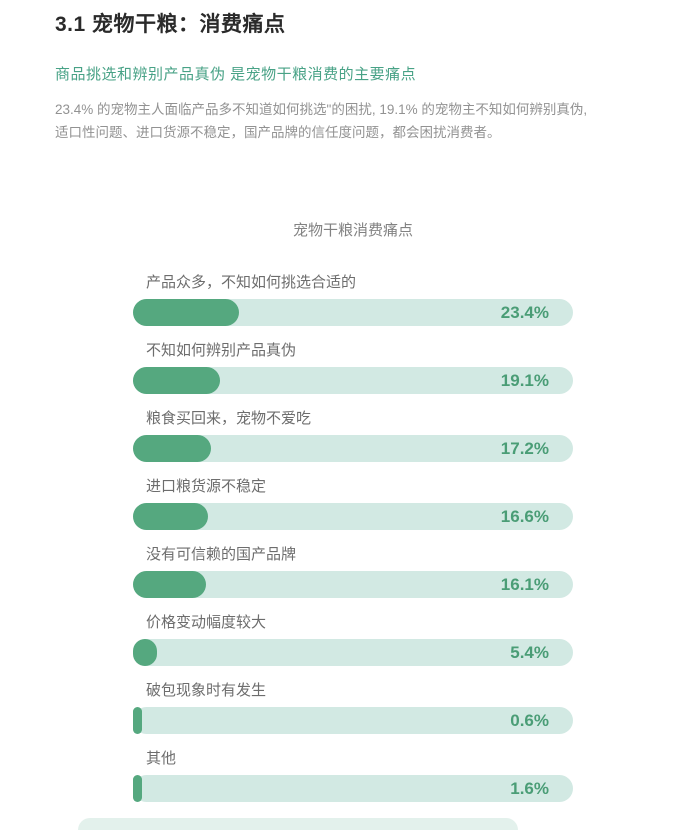 This screenshot has height=830, width=675. What do you see at coordinates (206, 690) in the screenshot?
I see `bar-category-label: 破包现象时有发生` at bounding box center [206, 690].